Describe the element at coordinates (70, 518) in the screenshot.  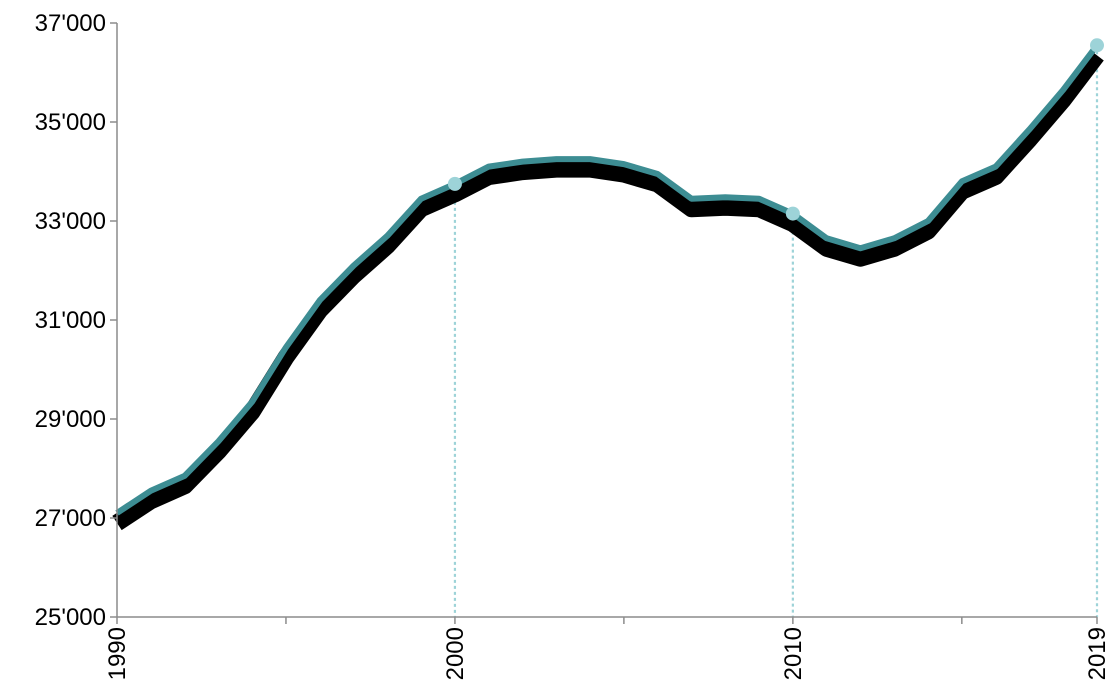
I see `y-tick-label: 27'000` at that location.